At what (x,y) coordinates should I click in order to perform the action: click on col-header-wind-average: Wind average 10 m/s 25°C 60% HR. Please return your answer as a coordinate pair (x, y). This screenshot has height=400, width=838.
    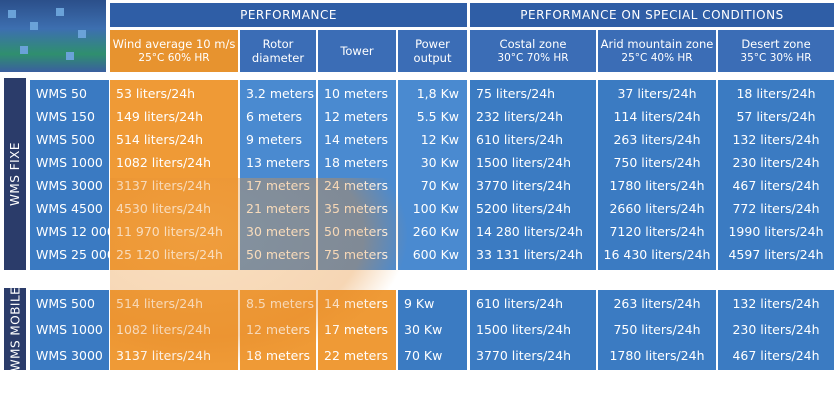
    Looking at the image, I should click on (174, 51).